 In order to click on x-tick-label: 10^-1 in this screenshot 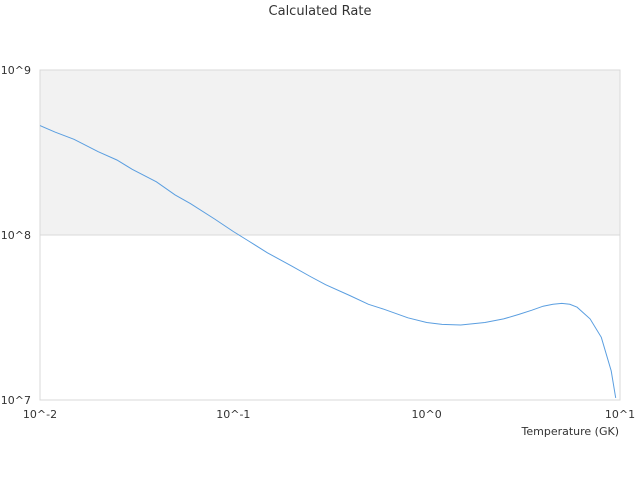, I will do `click(233, 414)`.